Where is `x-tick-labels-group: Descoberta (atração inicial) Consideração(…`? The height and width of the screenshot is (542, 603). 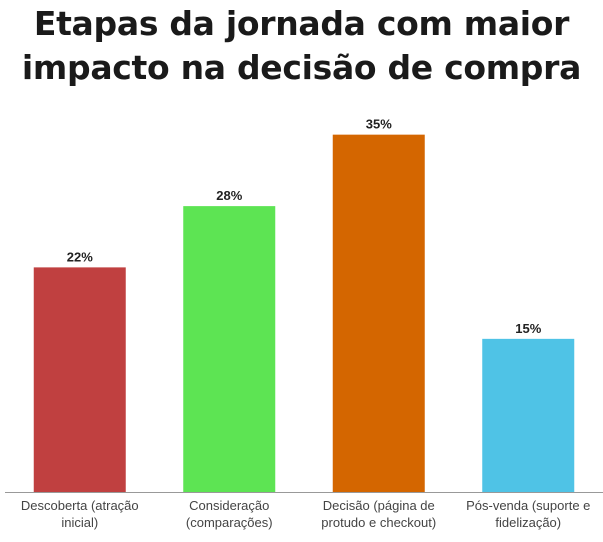
x-tick-labels-group: Descoberta (atração inicial) Consideração(… is located at coordinates (306, 514).